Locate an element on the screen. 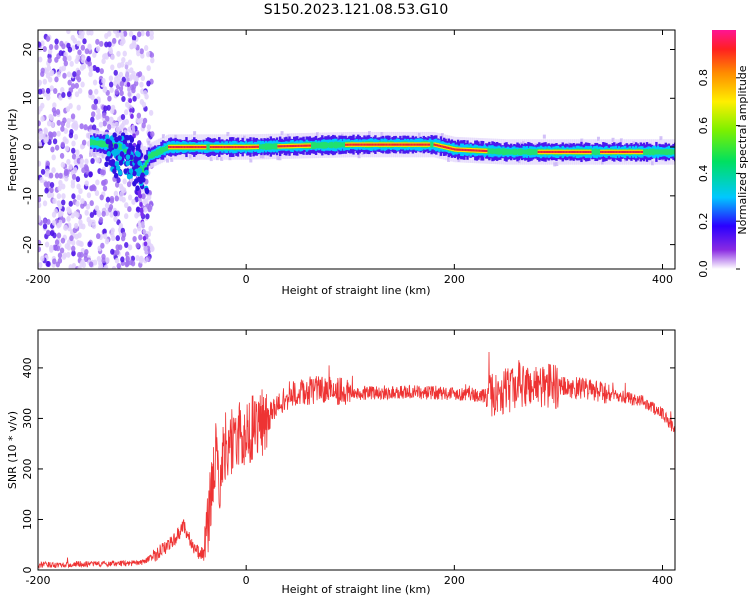  snr-xtick-label: 400 is located at coordinates (662, 580).